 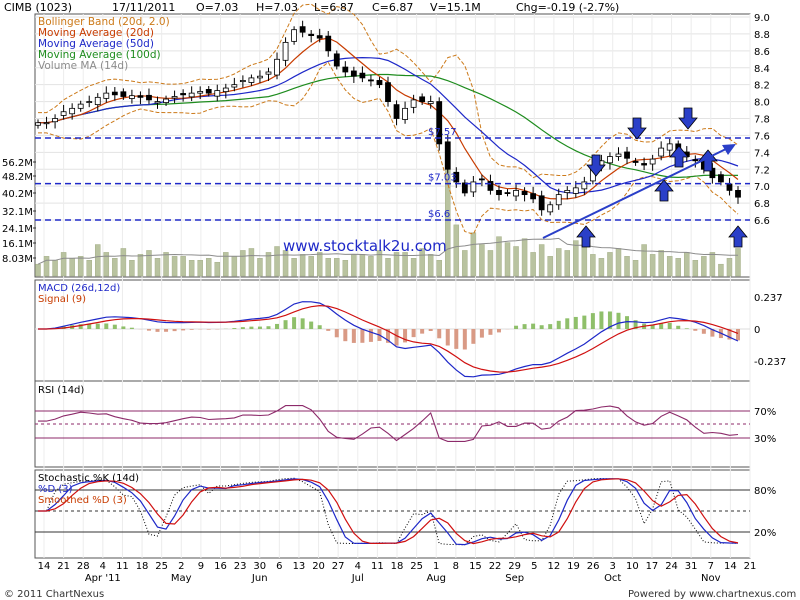 What do you see at coordinates (442, 178) in the screenshot?
I see `level-label: $7.03` at bounding box center [442, 178].